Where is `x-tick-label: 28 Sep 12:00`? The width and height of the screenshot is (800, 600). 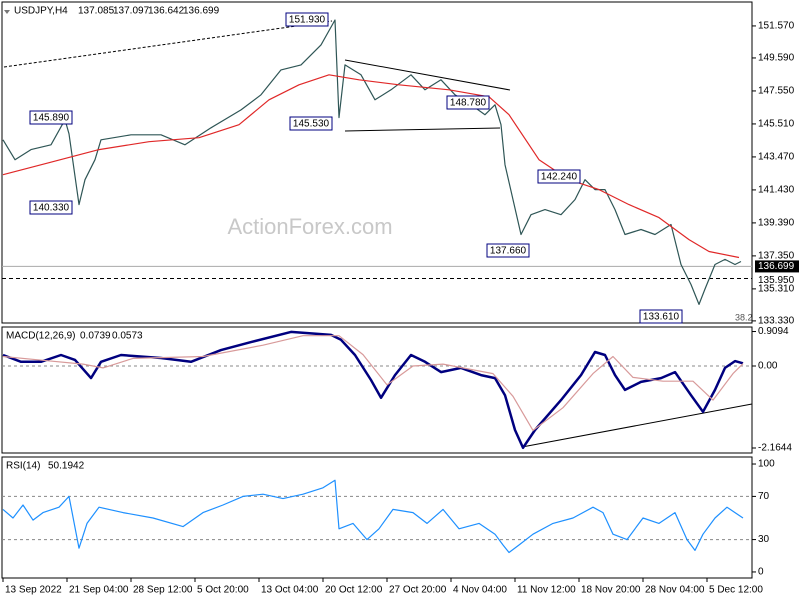
x-tick-label: 28 Sep 12:00 is located at coordinates (163, 590).